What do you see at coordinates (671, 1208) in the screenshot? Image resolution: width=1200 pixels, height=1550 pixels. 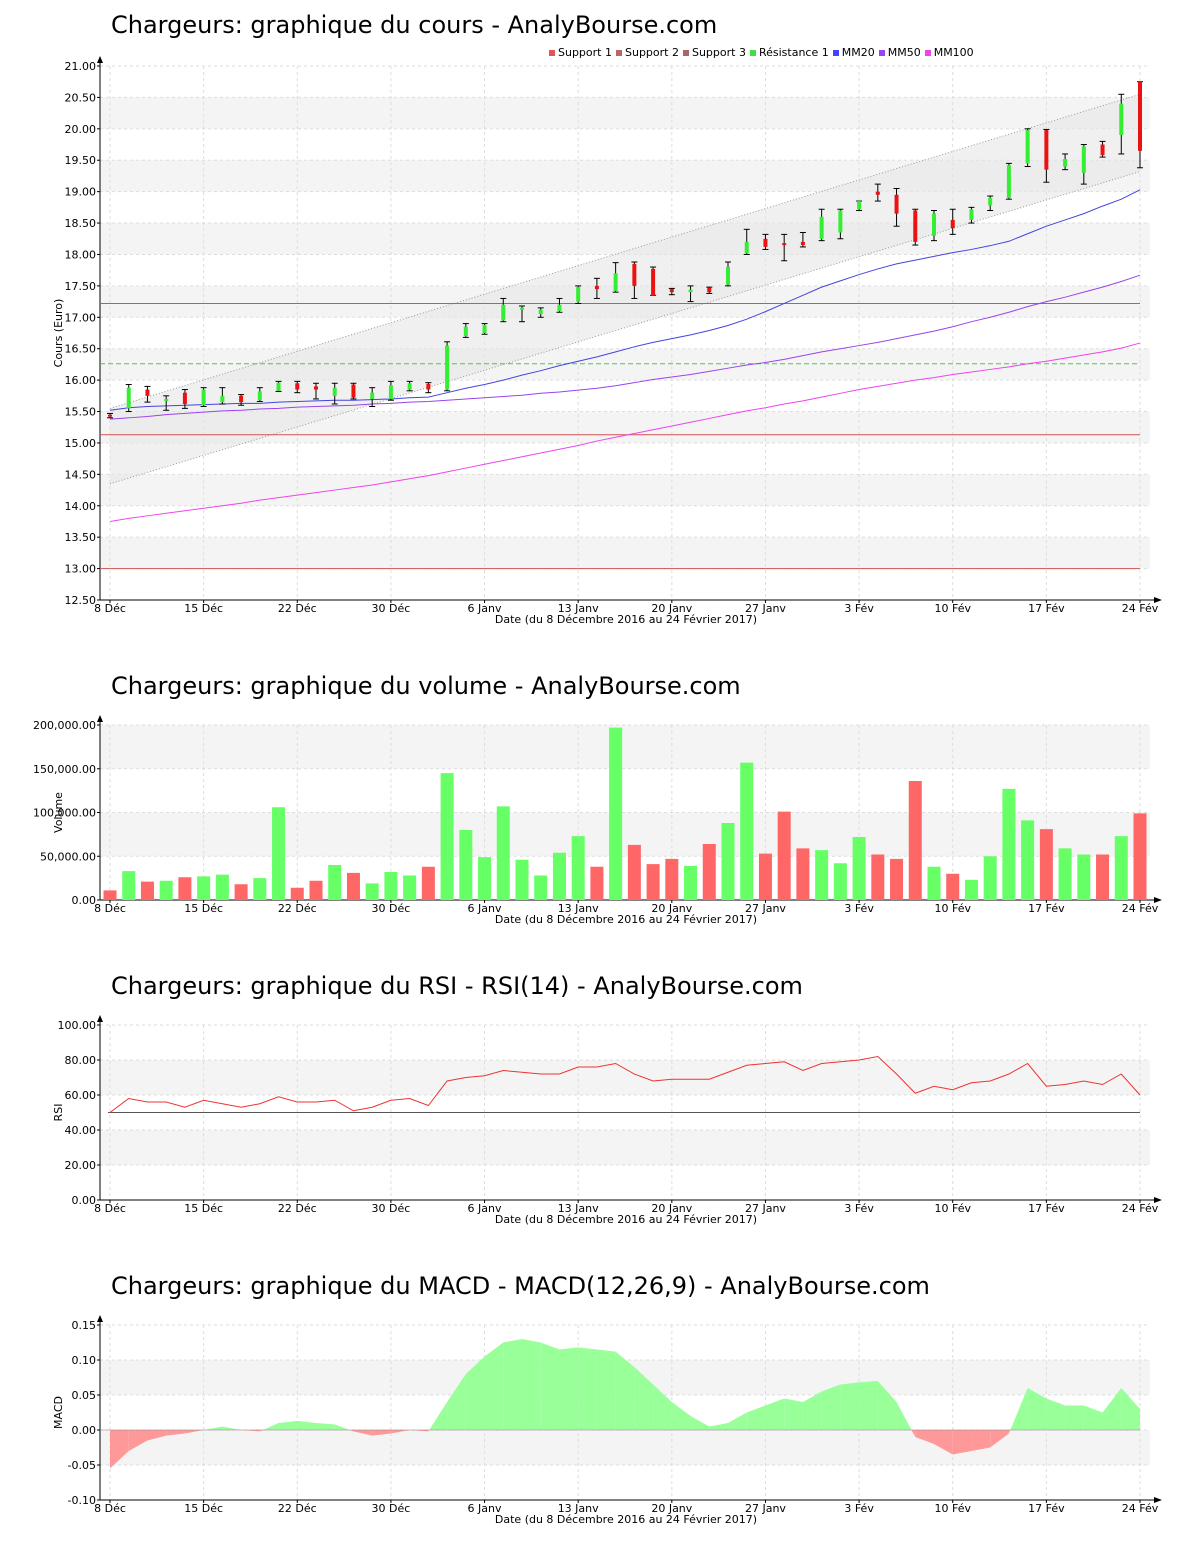 I see `x-tick-label: 20 Janv` at bounding box center [671, 1208].